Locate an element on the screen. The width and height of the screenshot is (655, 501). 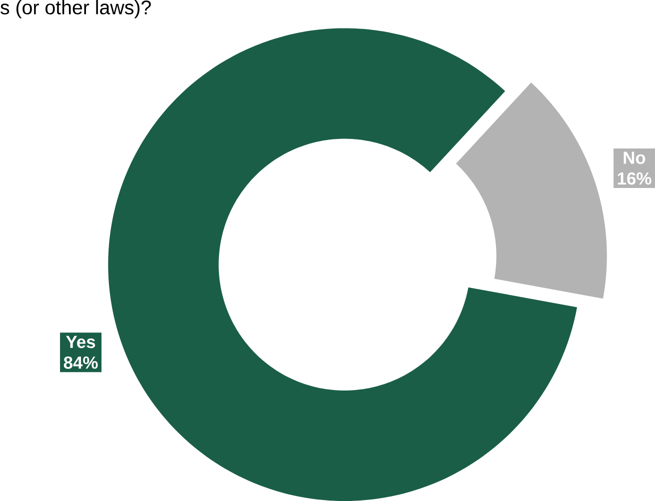
slice-label: No is located at coordinates (635, 158).